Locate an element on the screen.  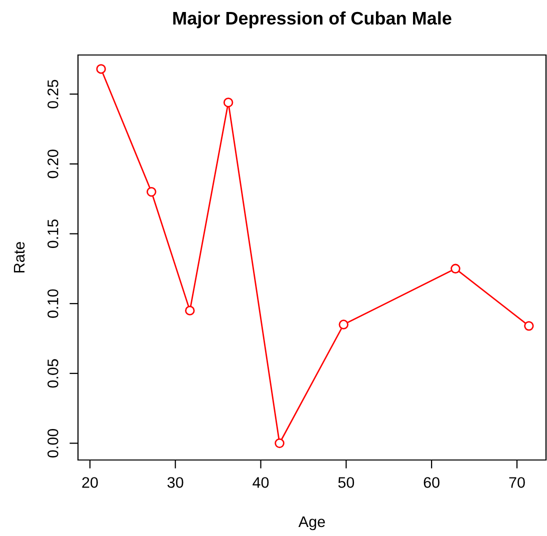
y-tick-label: 0.25 is located at coordinates (52, 94).